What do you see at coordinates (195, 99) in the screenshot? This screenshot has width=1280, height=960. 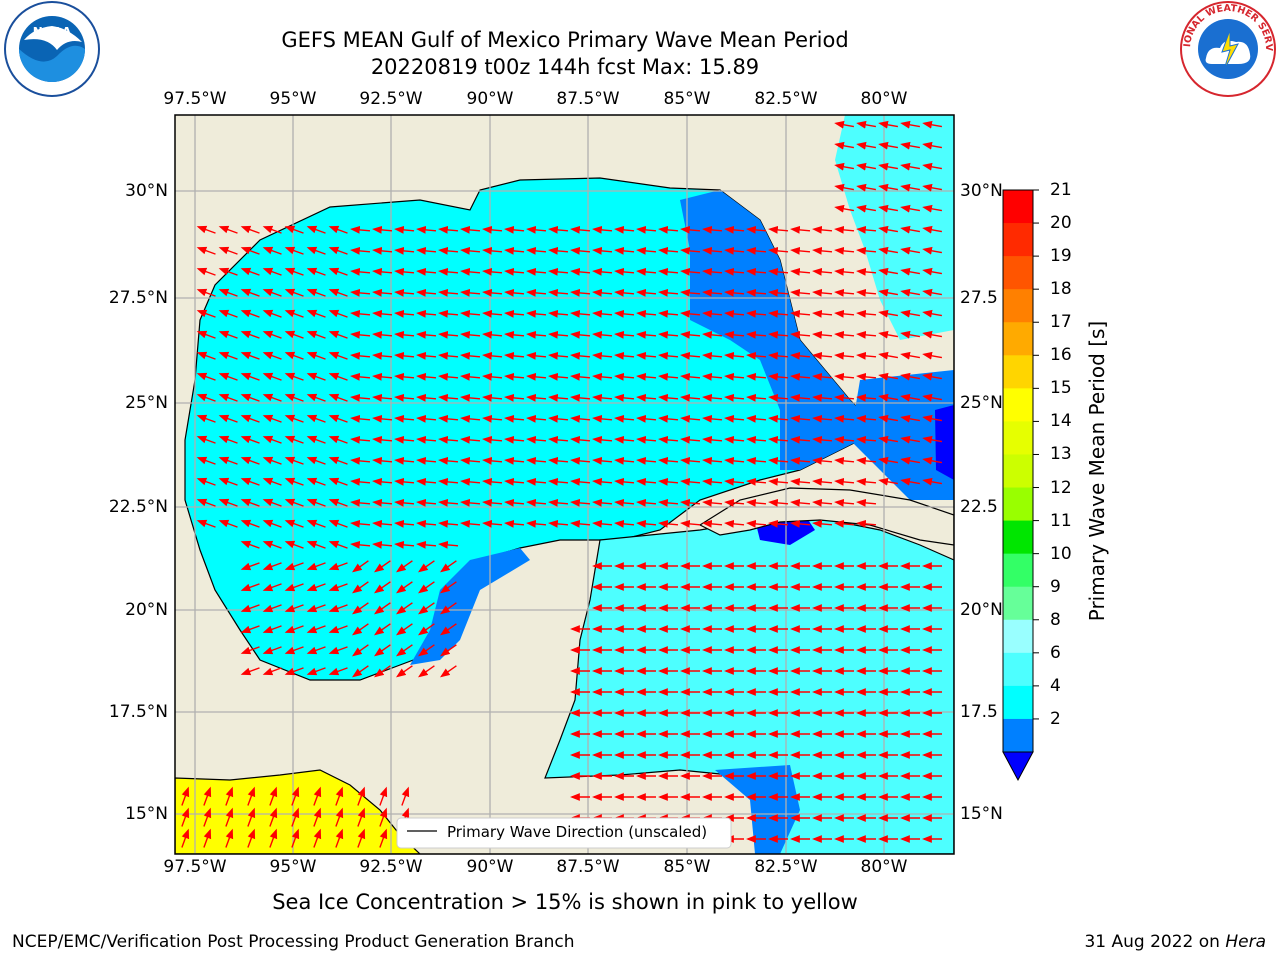 I see `lon-tick-top: 97.5°W` at bounding box center [195, 99].